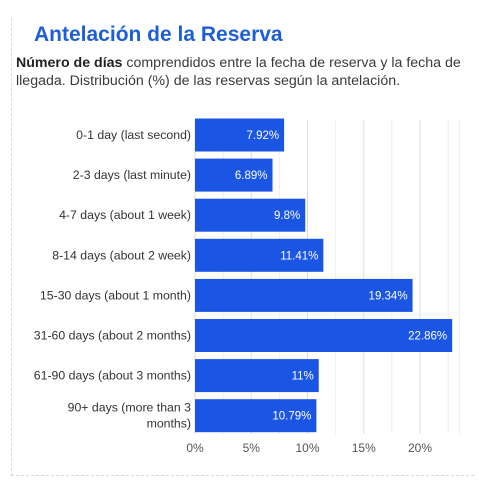 The height and width of the screenshot is (481, 479). I want to click on data-label: 19.34%, so click(388, 296).